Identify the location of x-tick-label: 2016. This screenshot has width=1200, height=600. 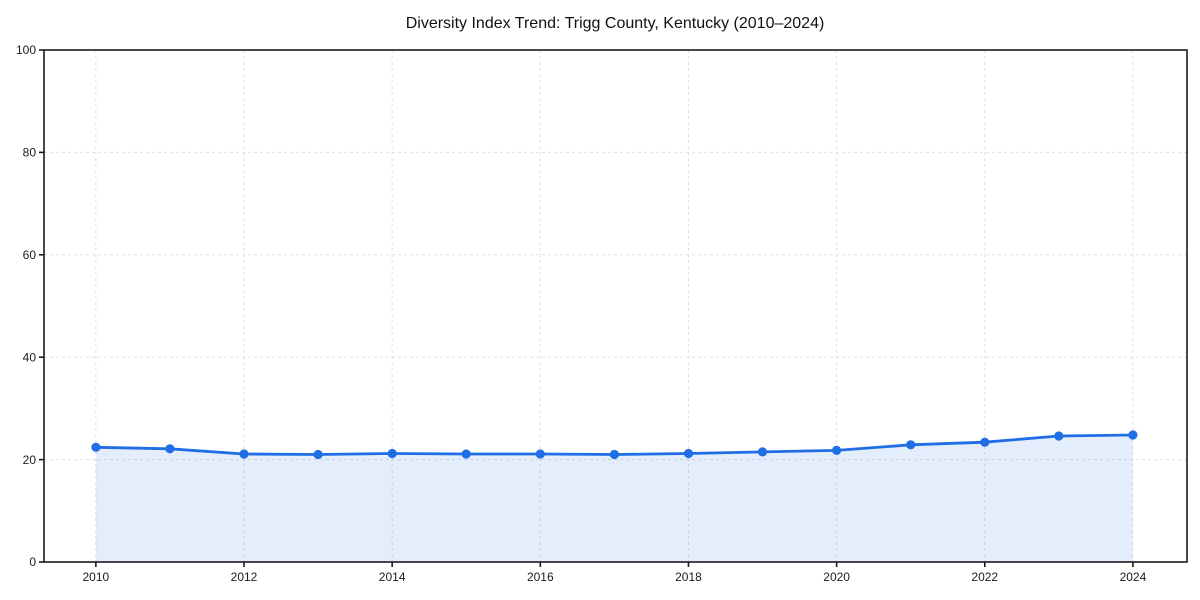
(540, 577).